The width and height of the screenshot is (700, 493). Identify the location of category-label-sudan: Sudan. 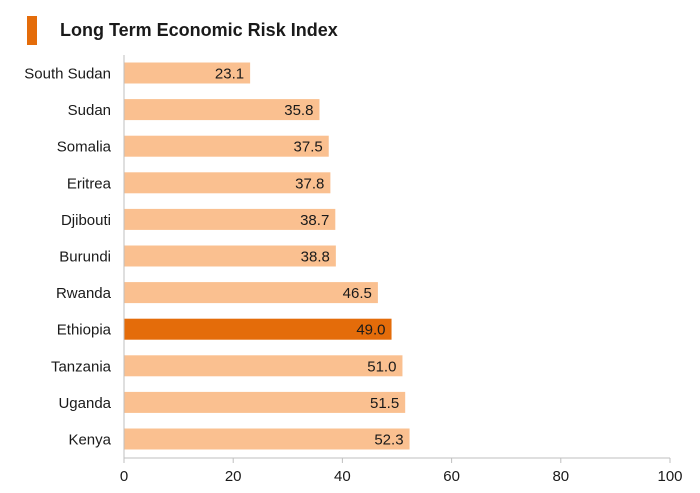
(89, 110).